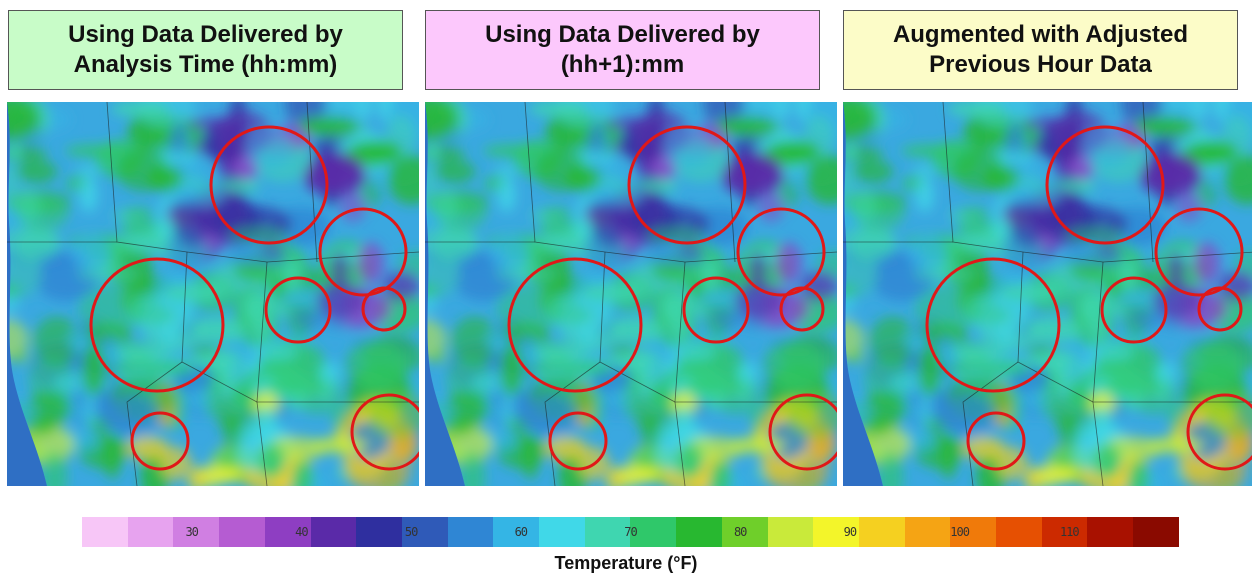 Image resolution: width=1252 pixels, height=580 pixels. What do you see at coordinates (1098, 443) in the screenshot?
I see `state-boundary` at bounding box center [1098, 443].